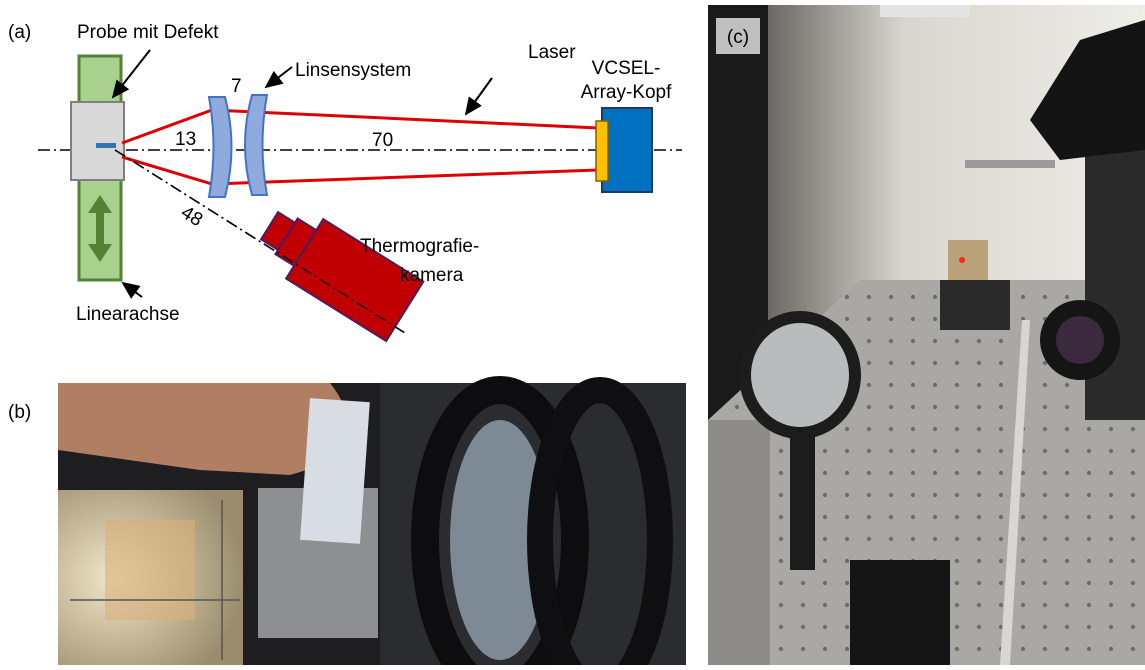 The height and width of the screenshot is (670, 1145). What do you see at coordinates (191, 216) in the screenshot?
I see `distance: 48` at bounding box center [191, 216].